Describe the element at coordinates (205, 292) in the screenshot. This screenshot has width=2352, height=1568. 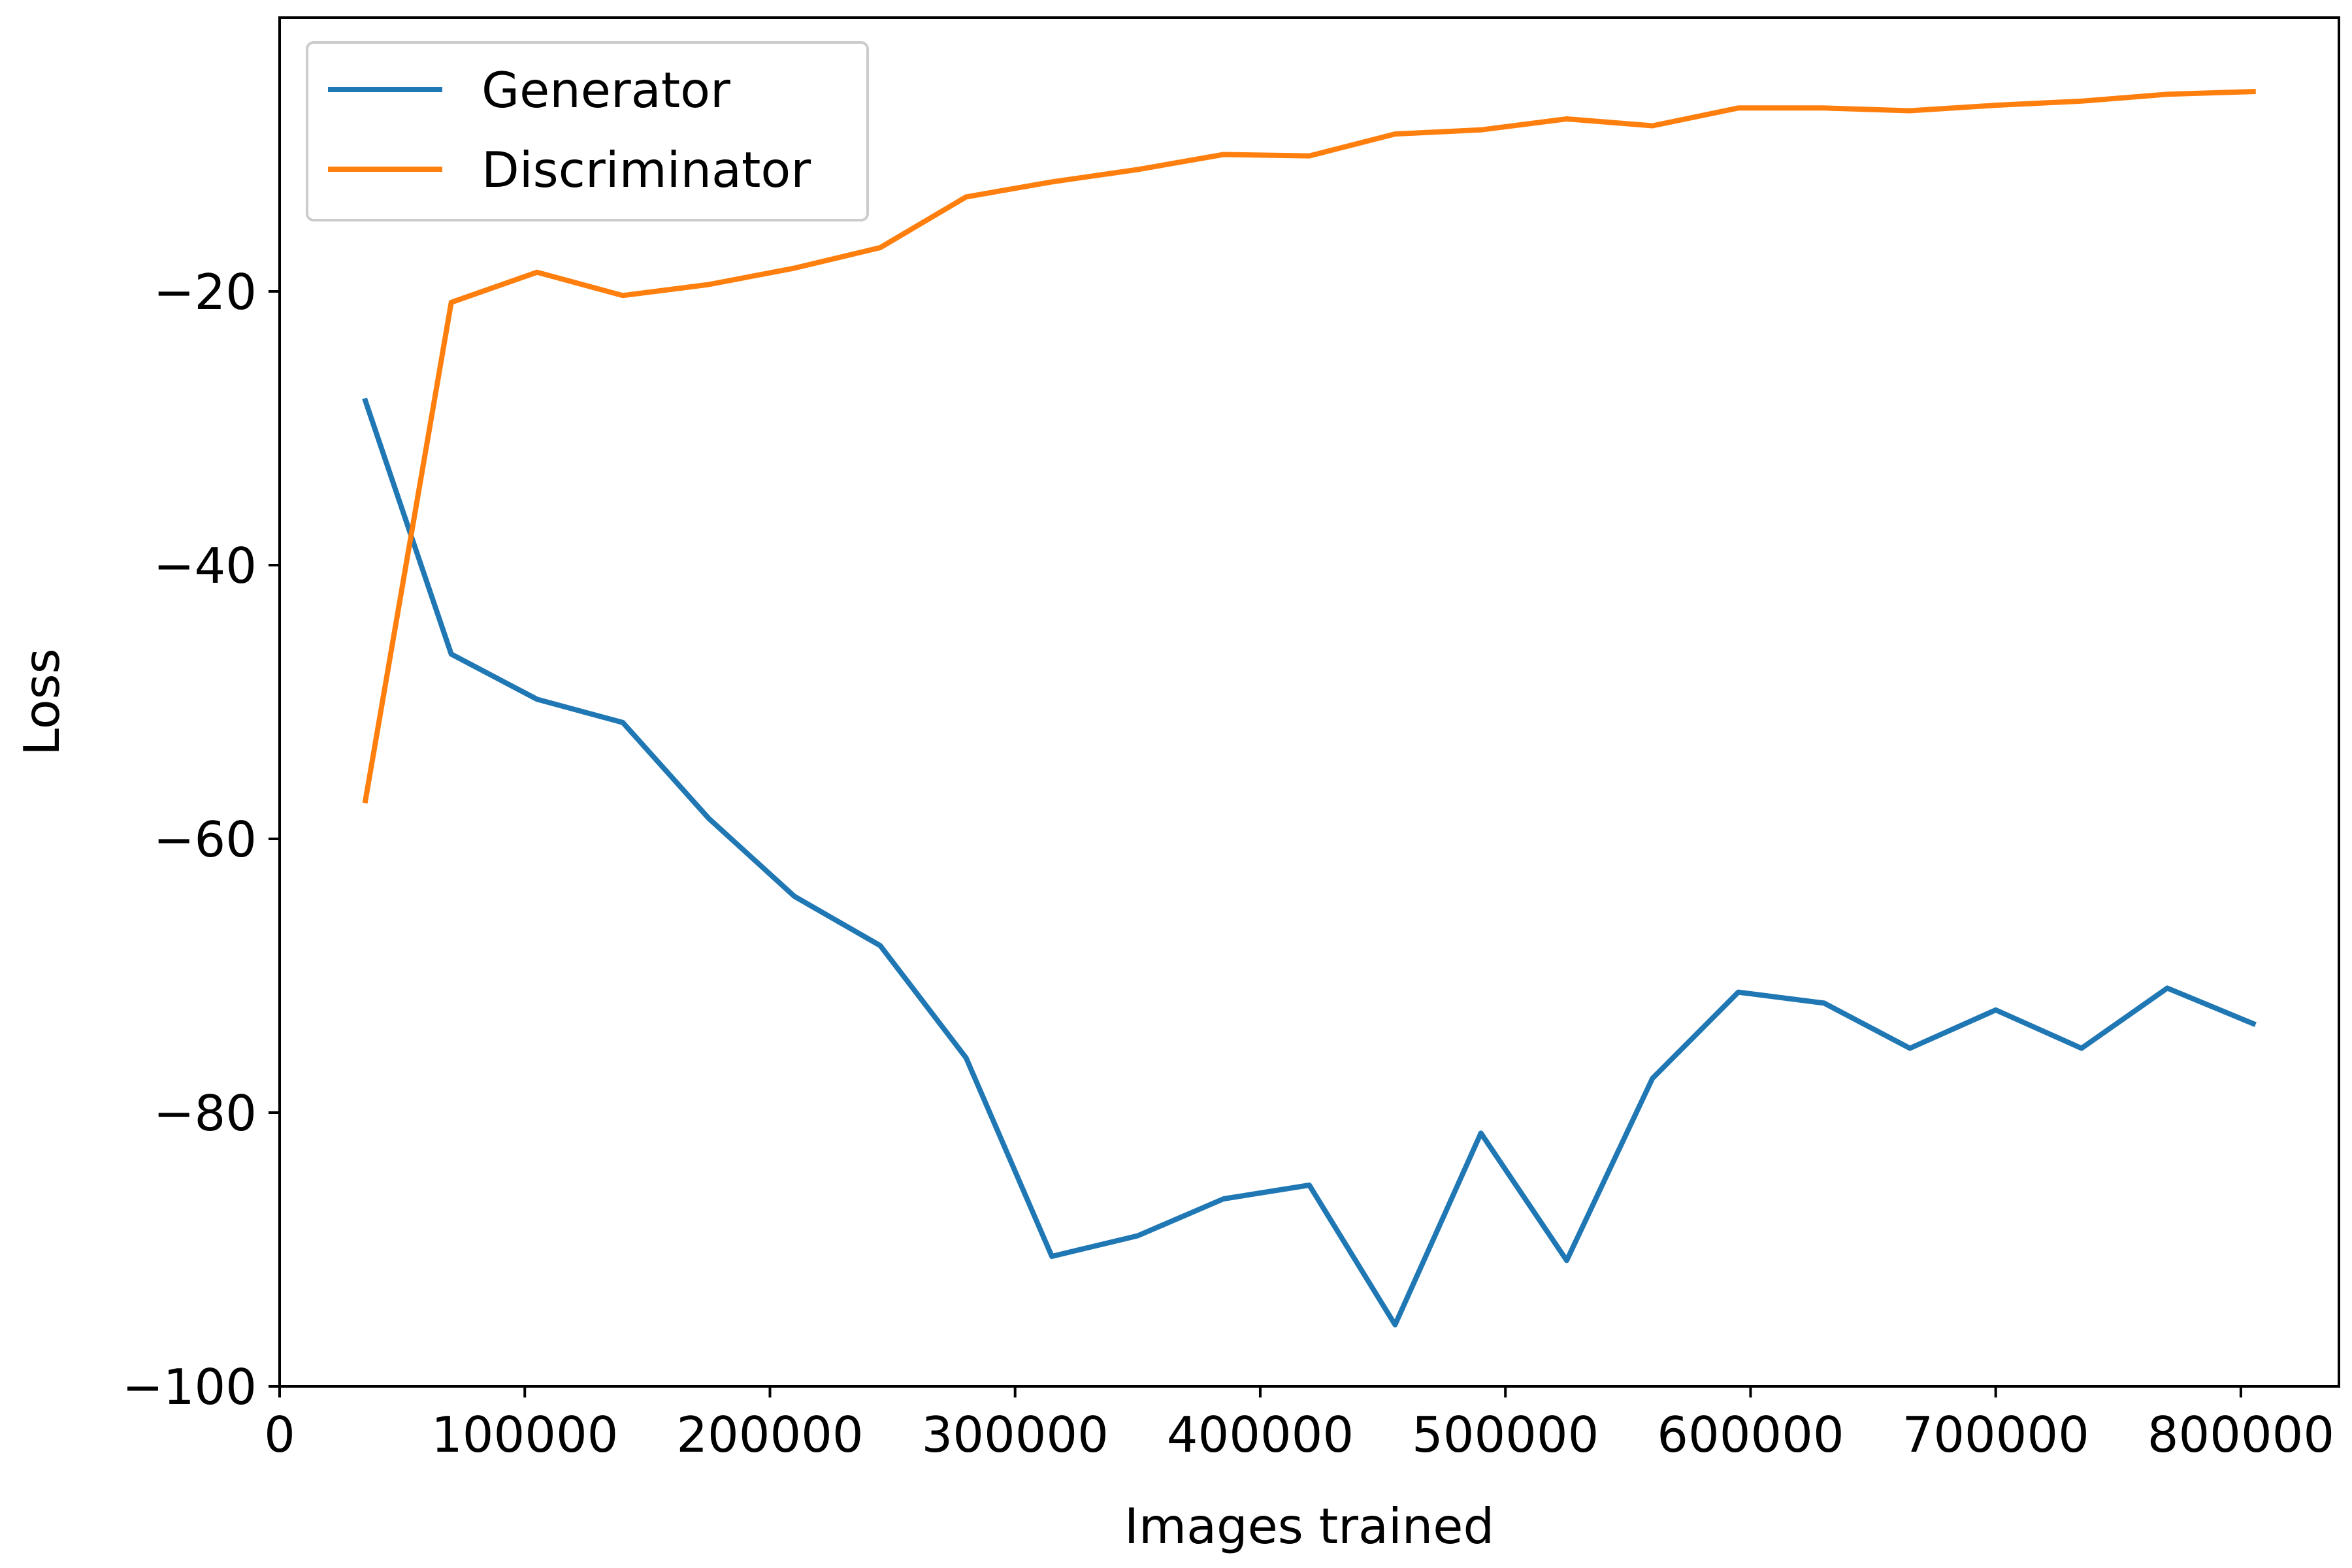
I see `y-tick-label: −20` at that location.